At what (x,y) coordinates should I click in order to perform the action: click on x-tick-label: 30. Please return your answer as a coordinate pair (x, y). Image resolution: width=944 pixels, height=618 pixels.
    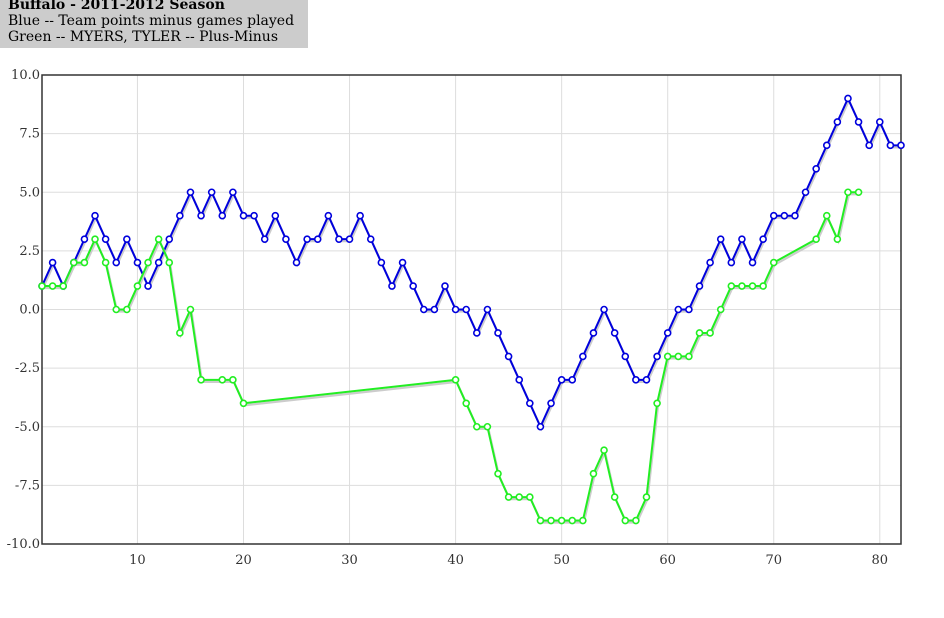
    Looking at the image, I should click on (349, 560).